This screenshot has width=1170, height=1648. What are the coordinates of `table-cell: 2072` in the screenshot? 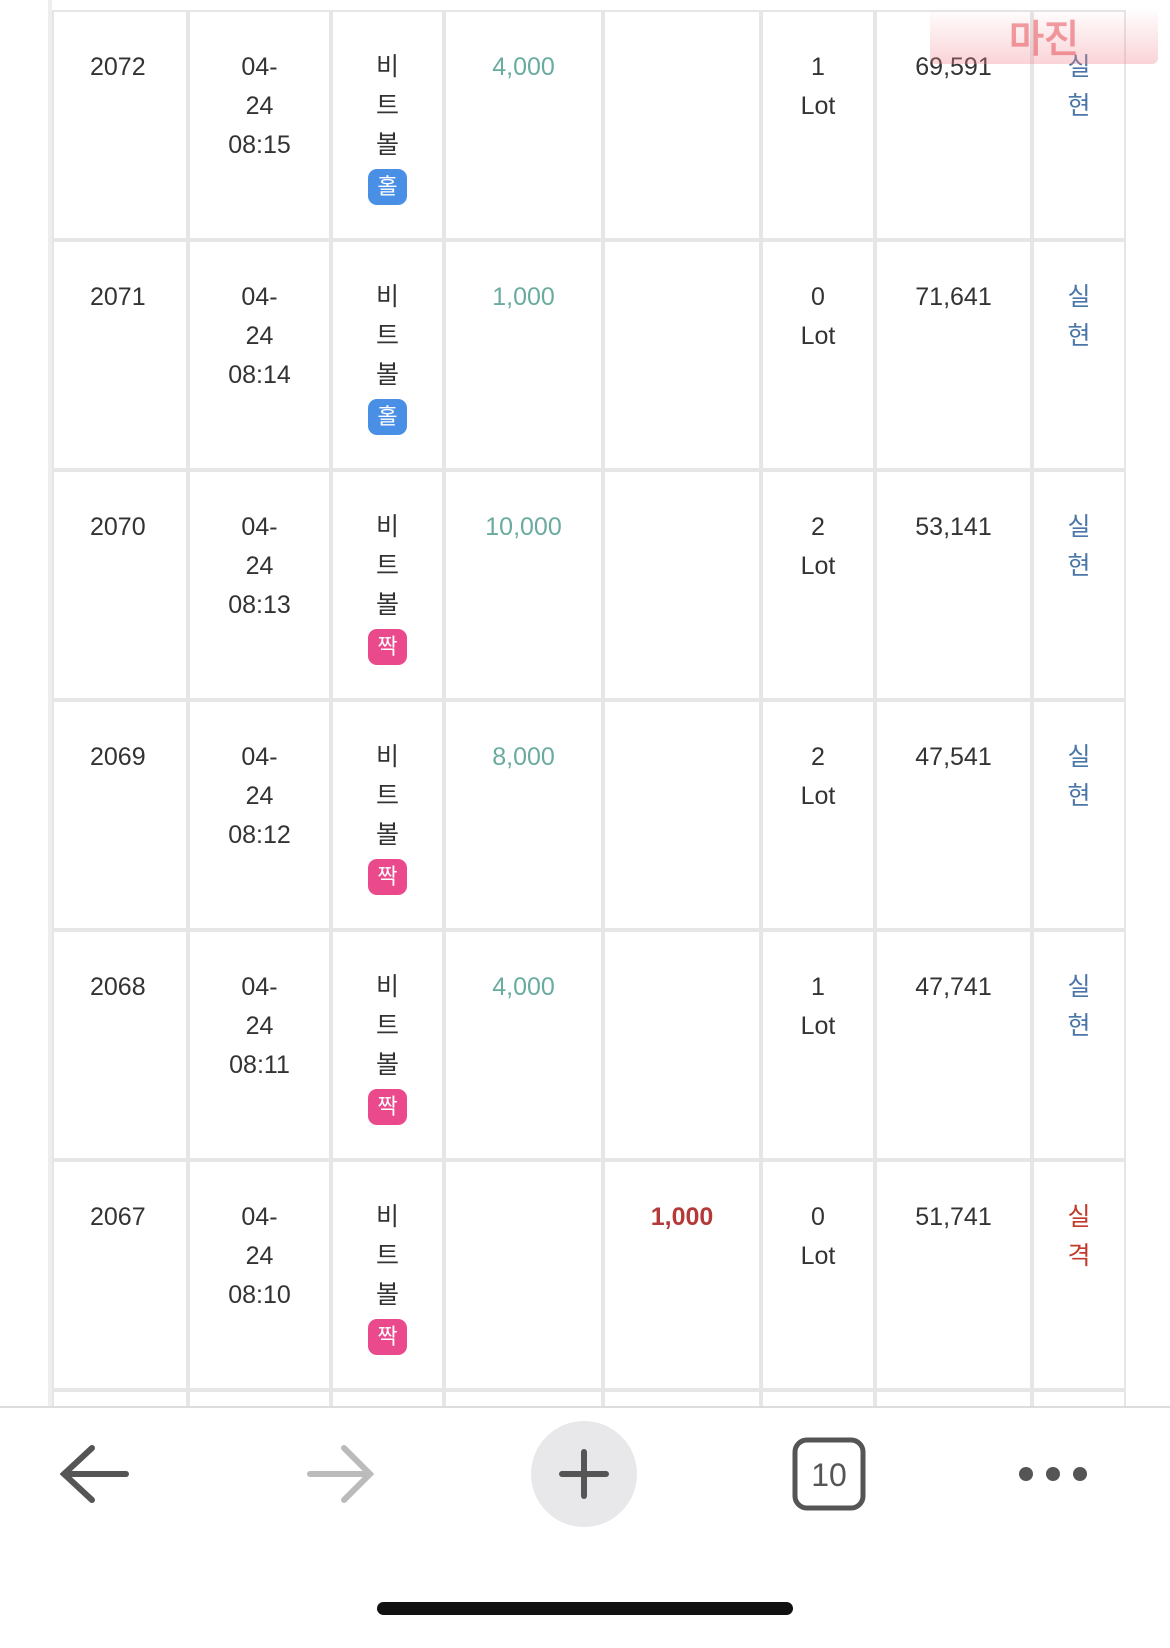 It's located at (120, 125).